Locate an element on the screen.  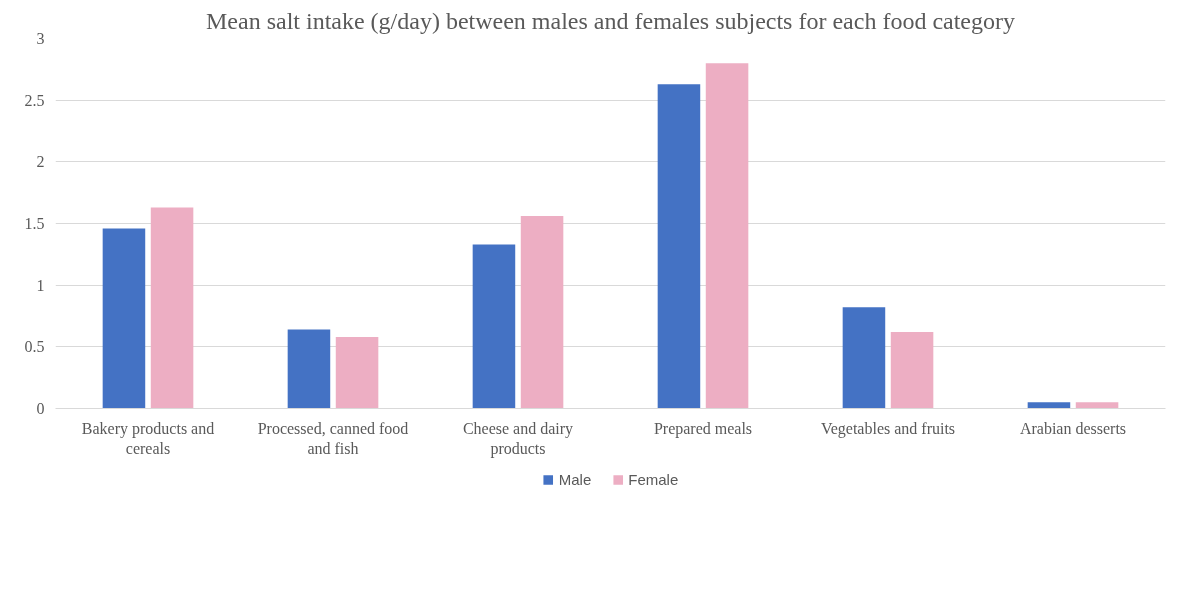
y-tick-label: 1 is located at coordinates (40, 285).